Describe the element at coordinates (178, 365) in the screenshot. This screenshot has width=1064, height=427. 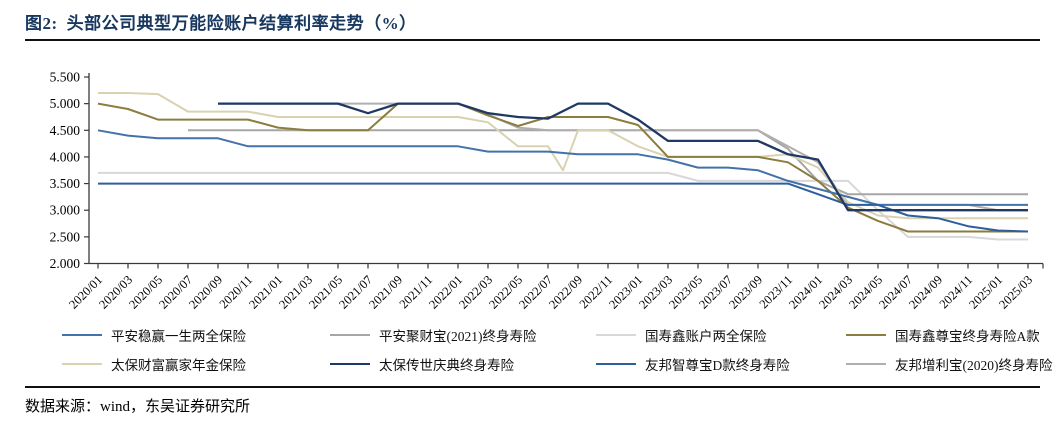
I see `legend-item-label: 太保财富赢家年金保险` at that location.